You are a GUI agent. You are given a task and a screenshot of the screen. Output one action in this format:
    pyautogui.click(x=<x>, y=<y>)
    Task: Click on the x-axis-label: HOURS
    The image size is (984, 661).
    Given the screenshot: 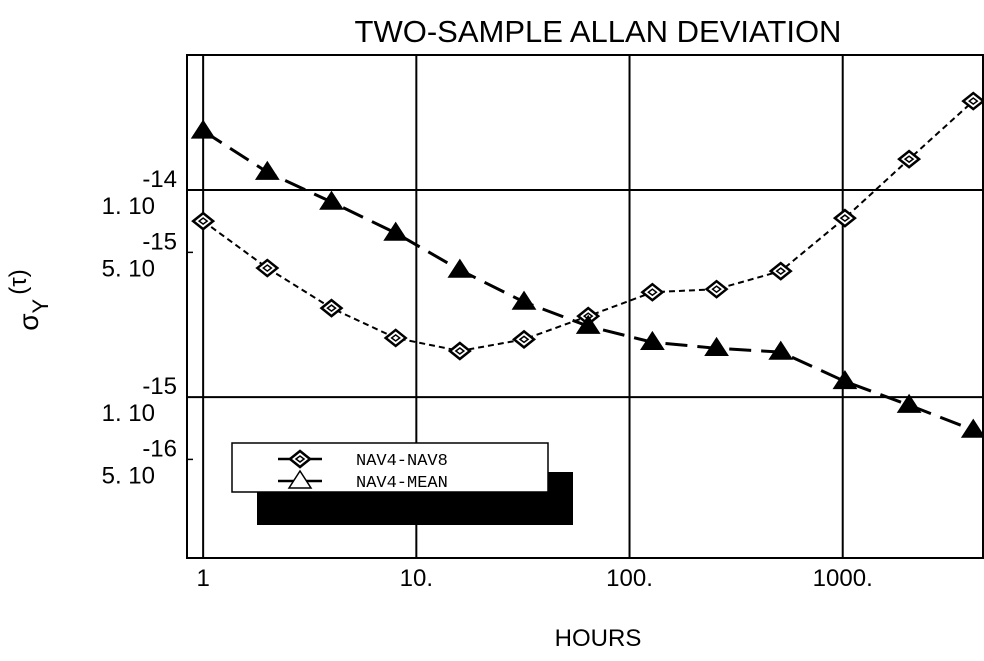 What is the action you would take?
    pyautogui.click(x=598, y=638)
    